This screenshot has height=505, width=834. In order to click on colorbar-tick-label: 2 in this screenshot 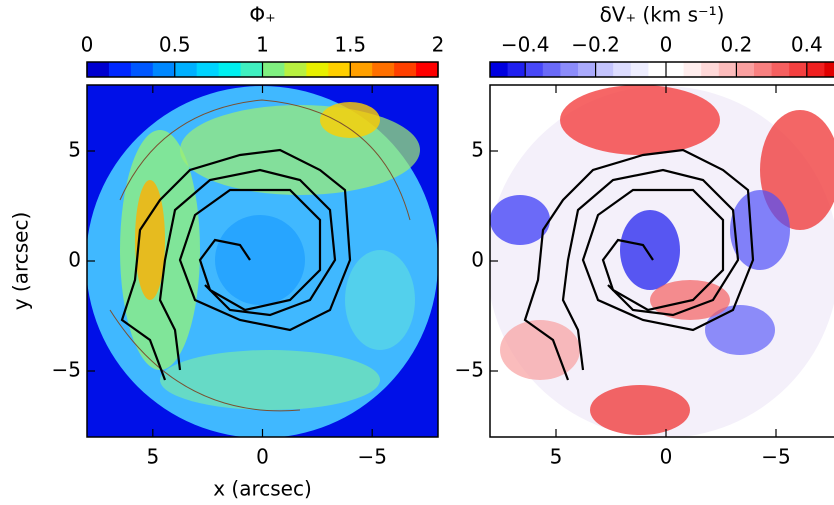, I will do `click(438, 45)`.